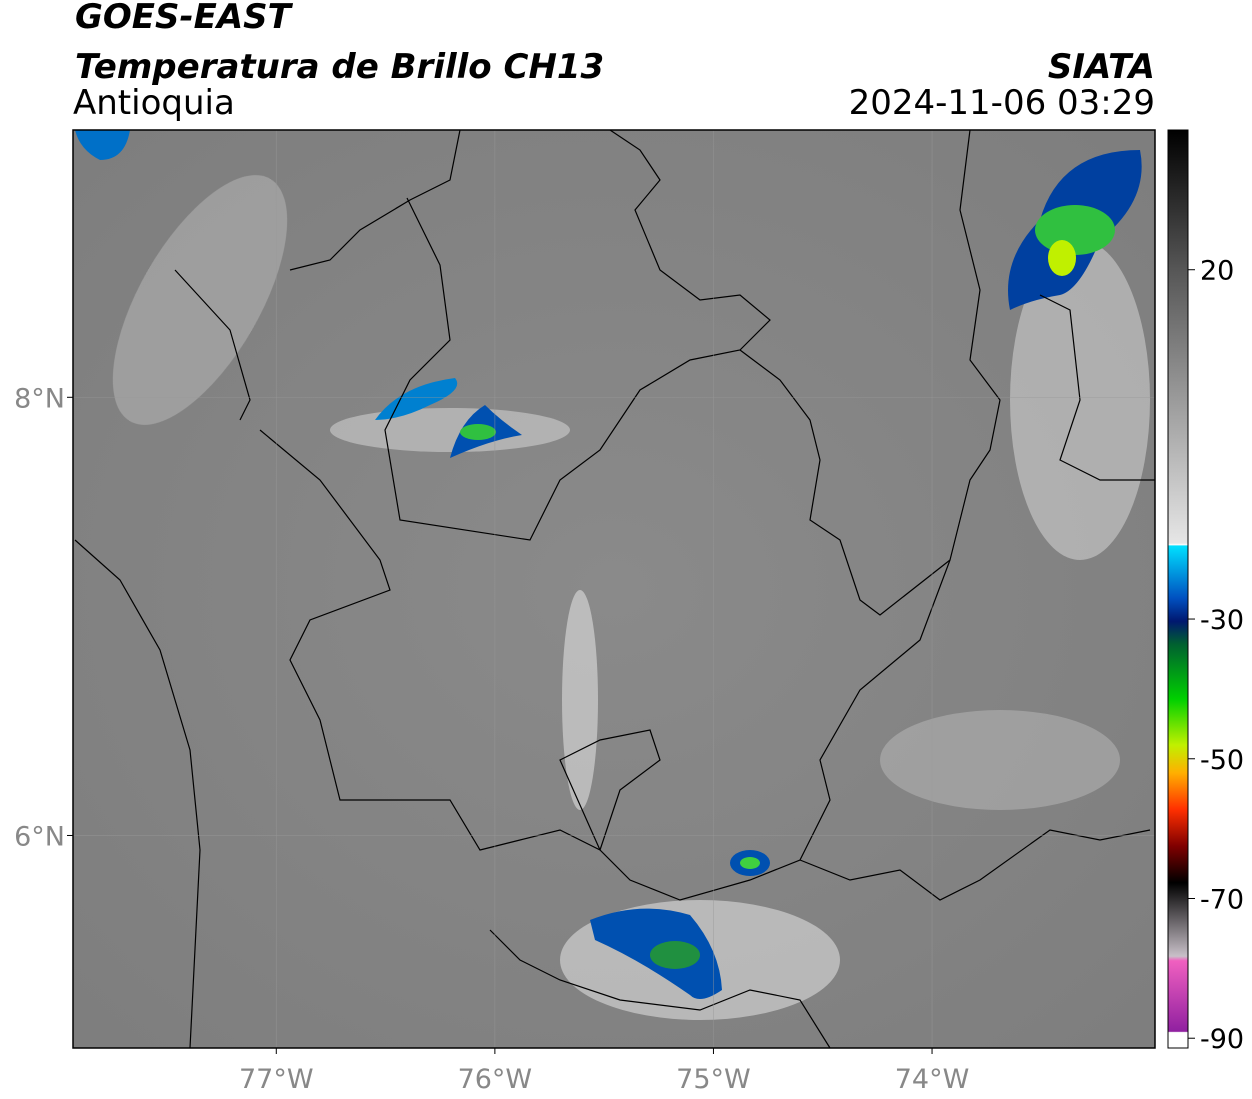  What do you see at coordinates (154, 103) in the screenshot?
I see `region: Antioquia` at bounding box center [154, 103].